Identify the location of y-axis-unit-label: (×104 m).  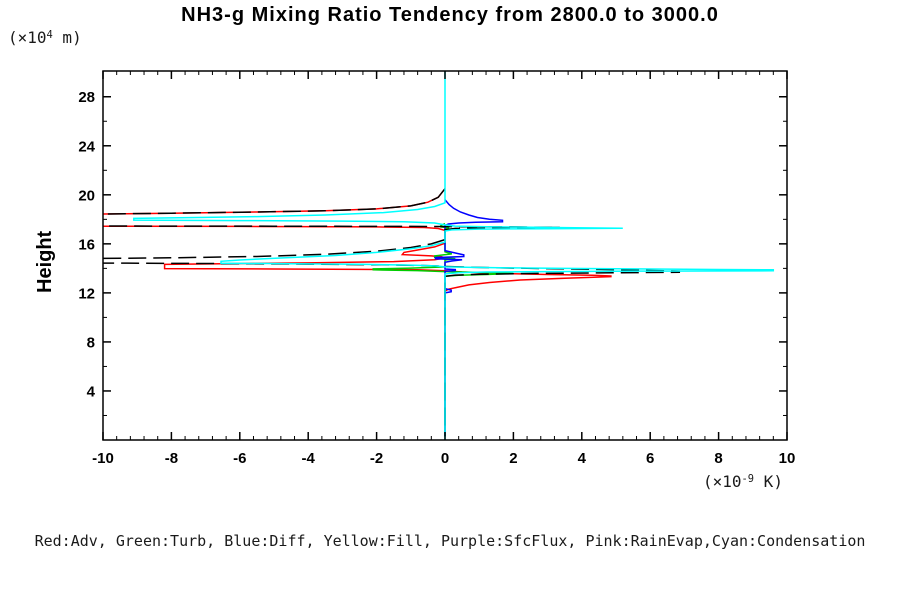
(45, 37).